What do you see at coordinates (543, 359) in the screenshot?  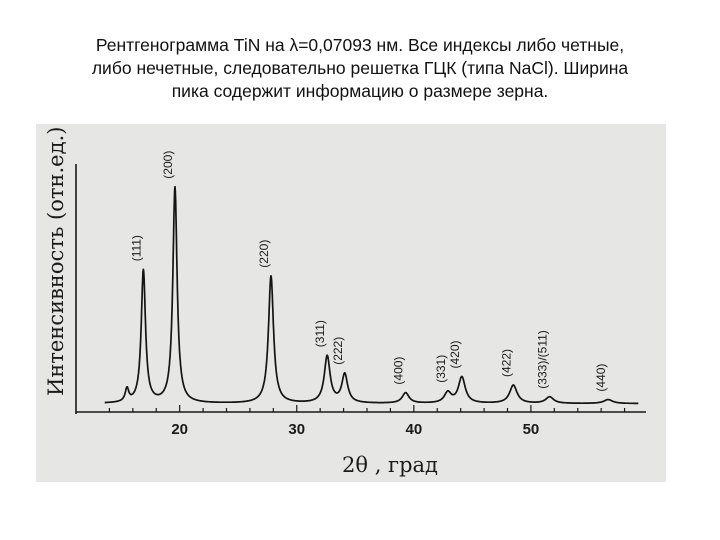 I see `peak-label: (333)/(511)` at bounding box center [543, 359].